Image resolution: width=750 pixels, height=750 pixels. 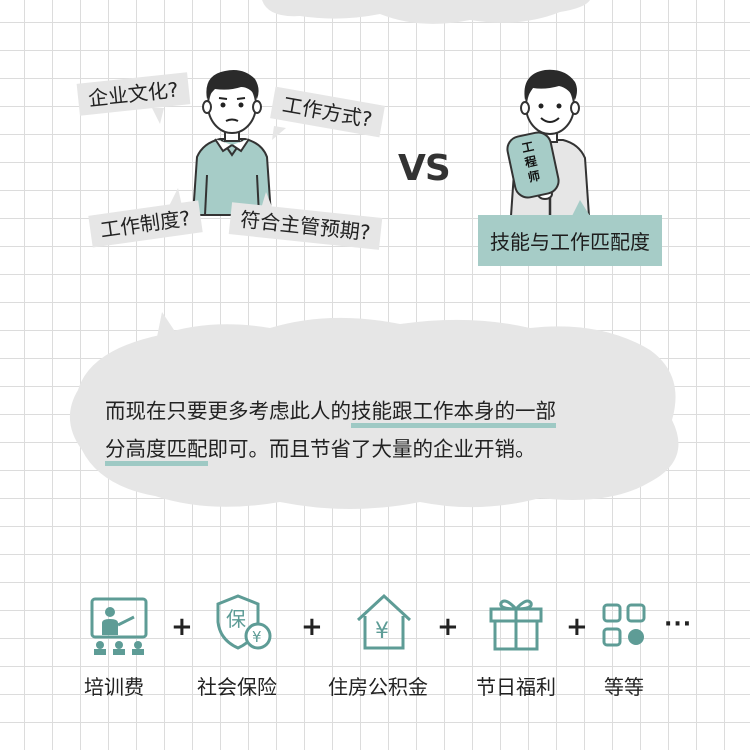 I want to click on cloud-text-normal: 即可。而且节省了大量的企业开销。, so click(x=371, y=449).